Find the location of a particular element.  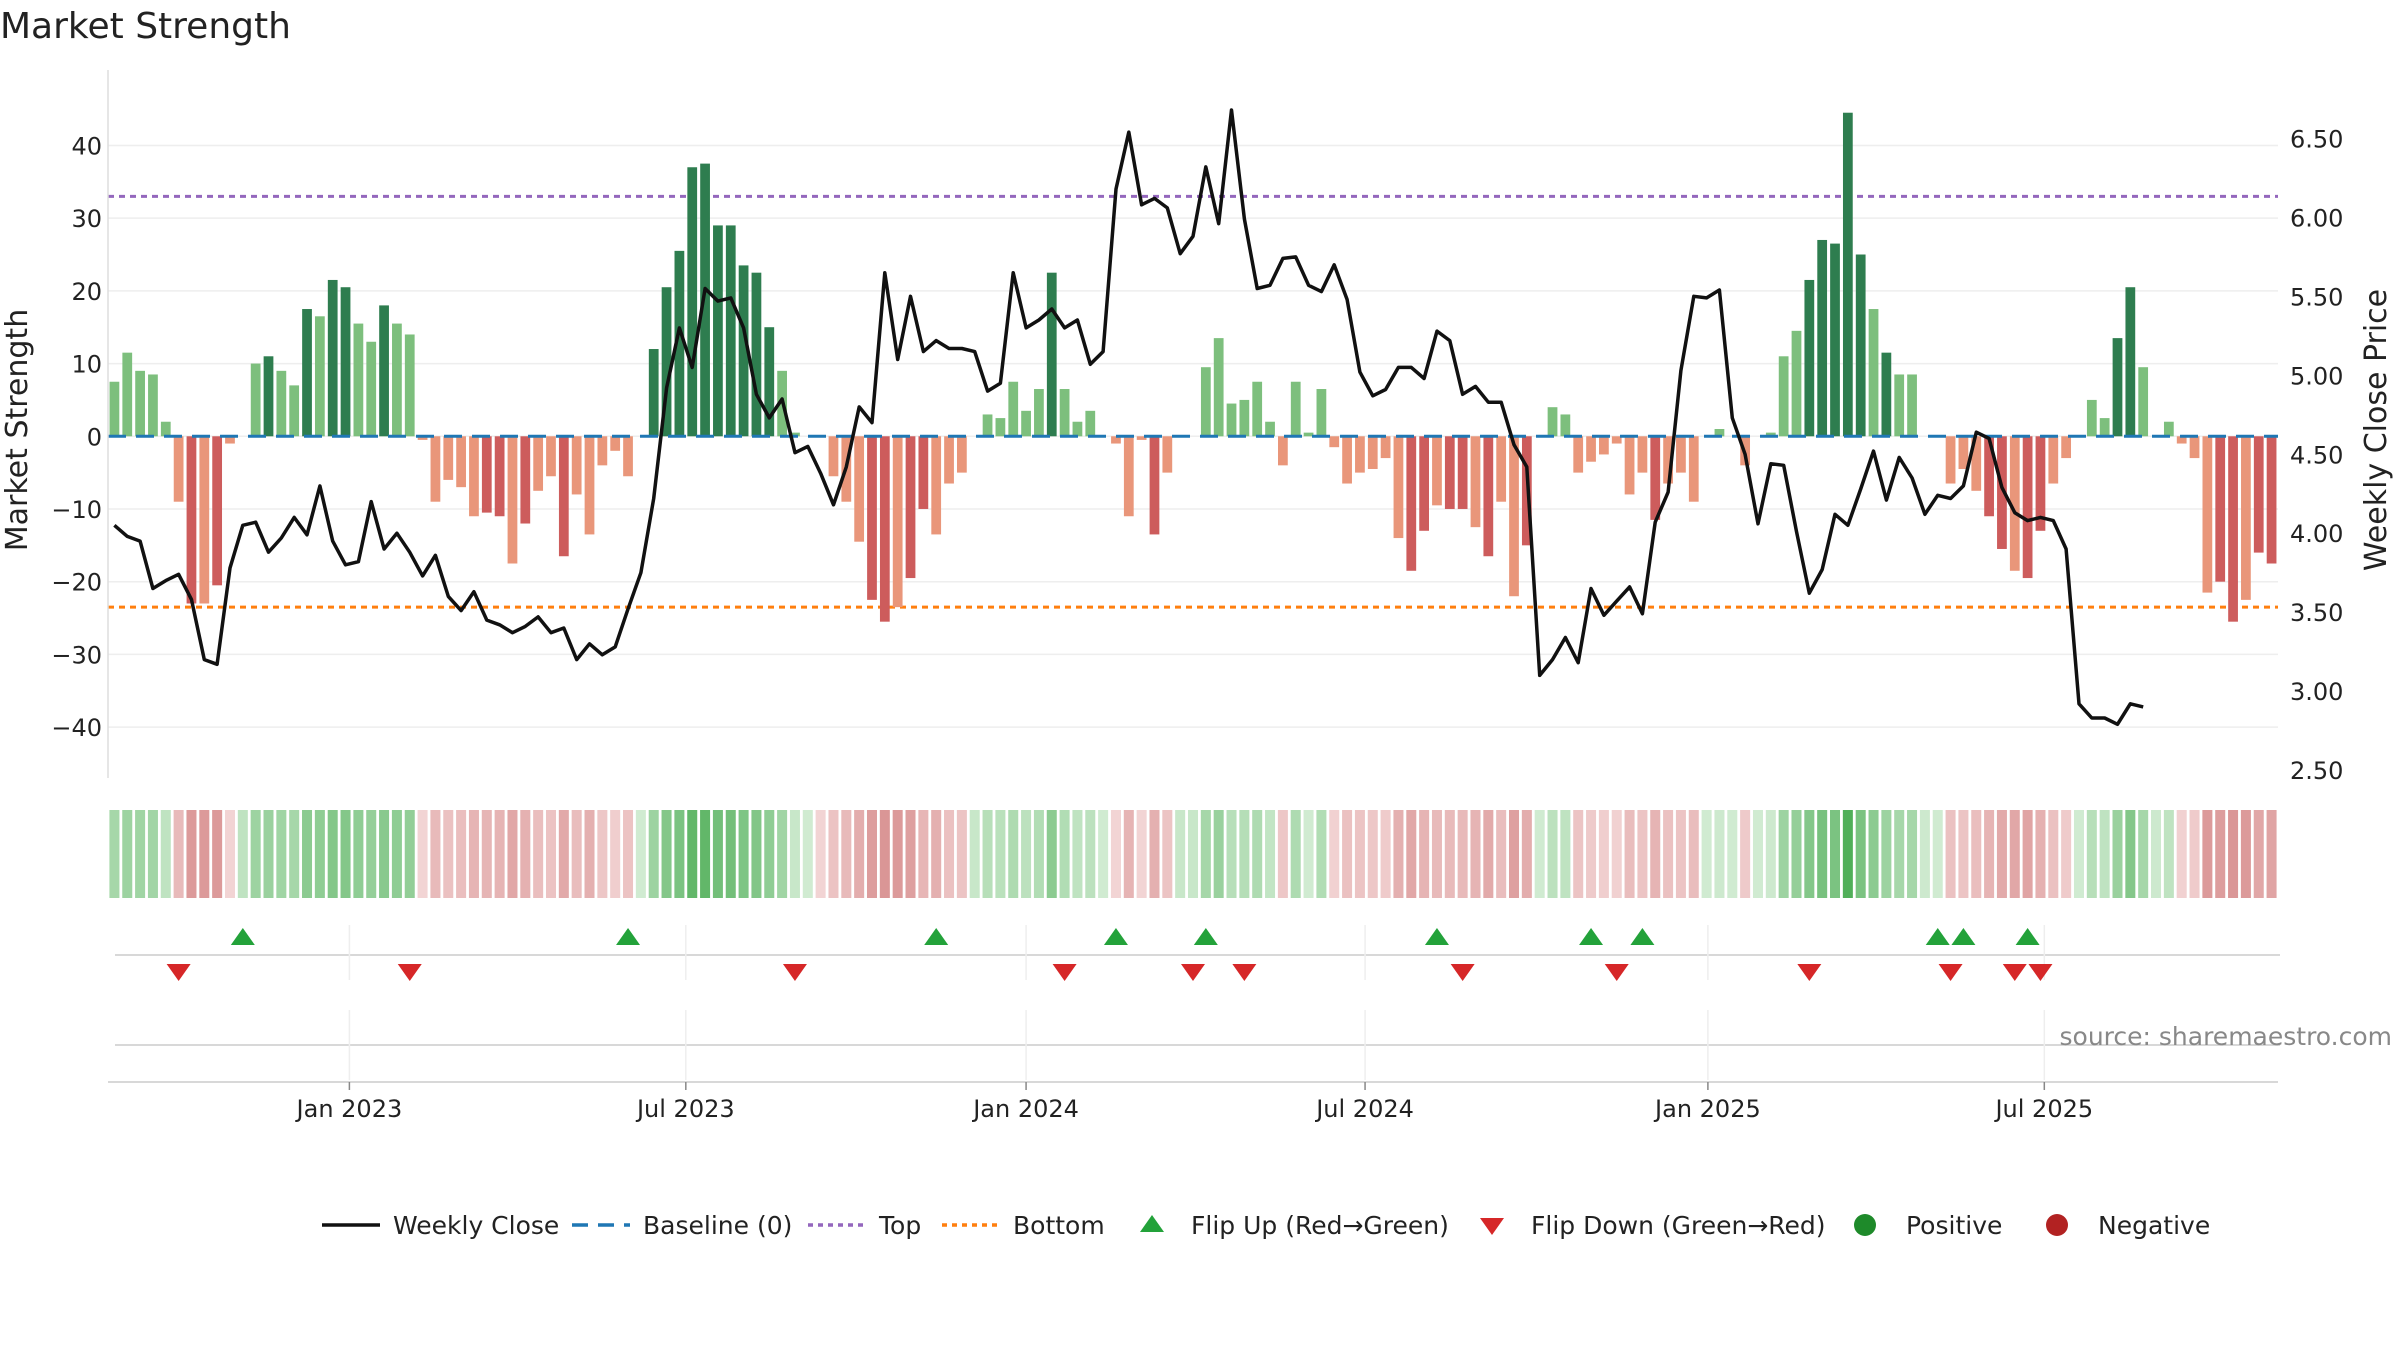

y-tick-label: 10 is located at coordinates (86, 365).